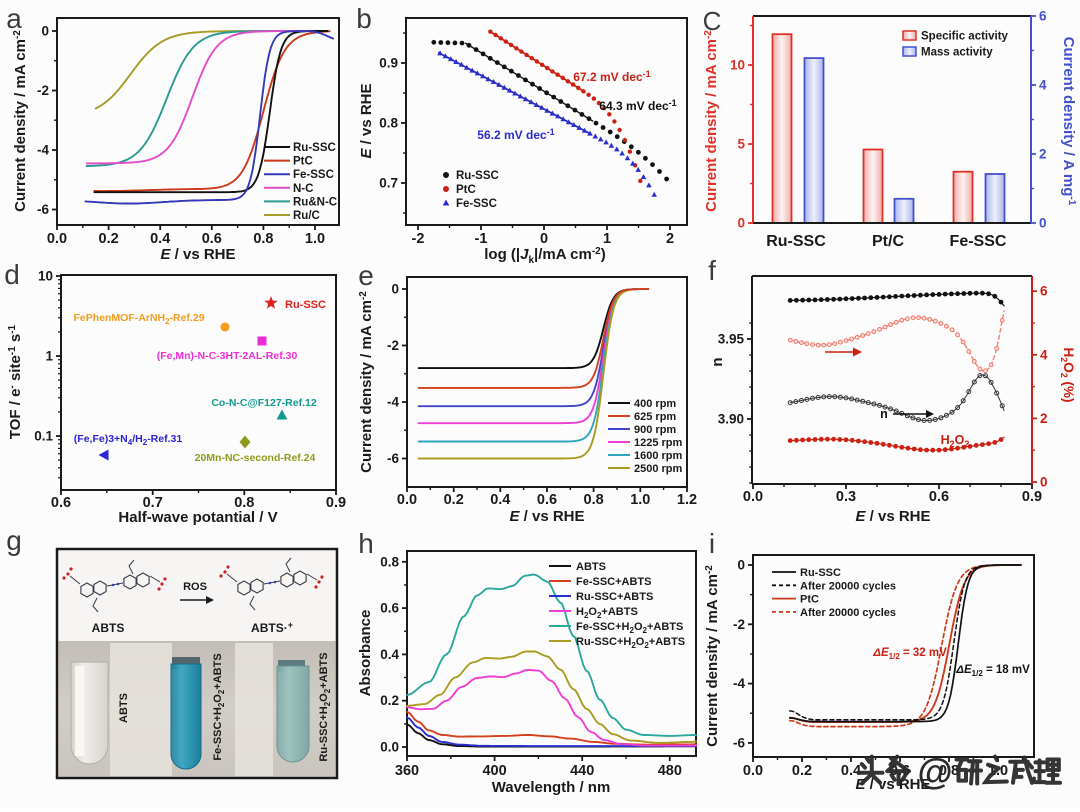 The width and height of the screenshot is (1080, 812). What do you see at coordinates (731, 339) in the screenshot?
I see `svg-text: 3.95` at bounding box center [731, 339].